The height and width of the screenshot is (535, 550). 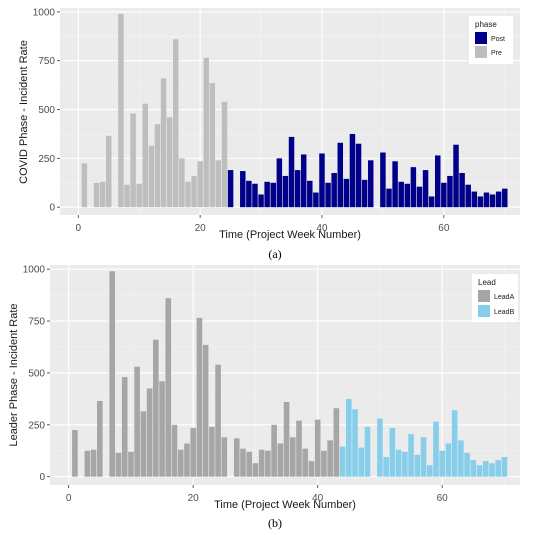 What do you see at coordinates (14, 374) in the screenshot?
I see `y-axis-title-b: Leader Phase - Incident Rate` at bounding box center [14, 374].